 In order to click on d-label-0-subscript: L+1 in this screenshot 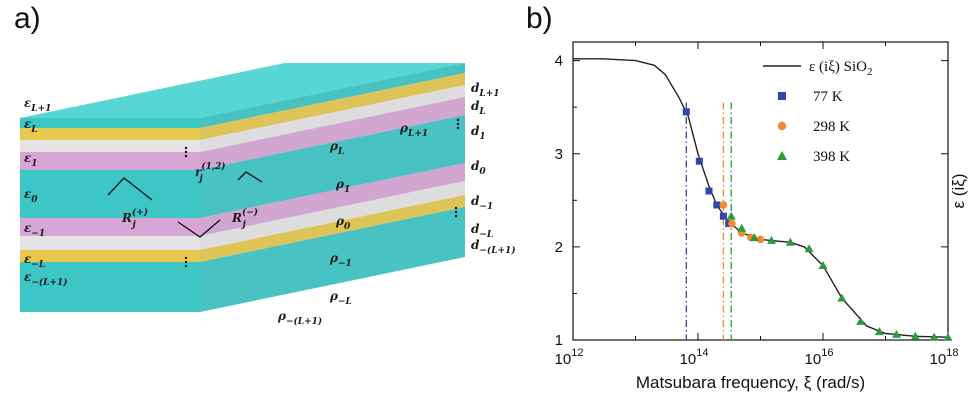, I will do `click(488, 94)`.